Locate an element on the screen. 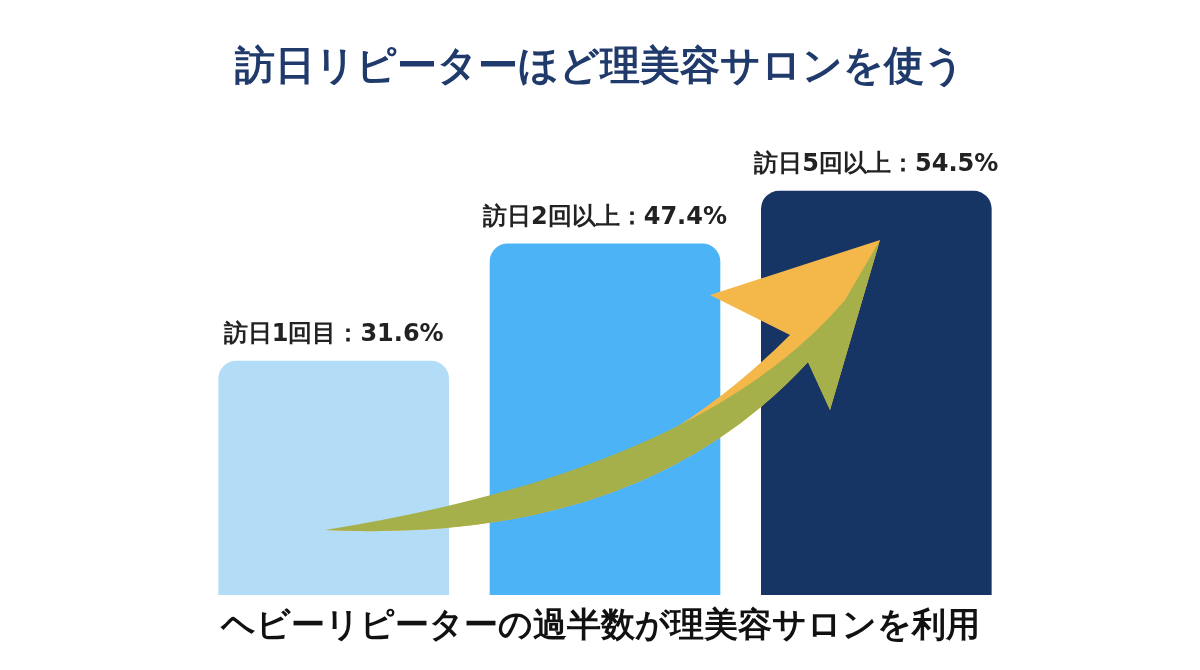 The height and width of the screenshot is (670, 1200). data-label: 訪日5回以上：54.5% is located at coordinates (876, 163).